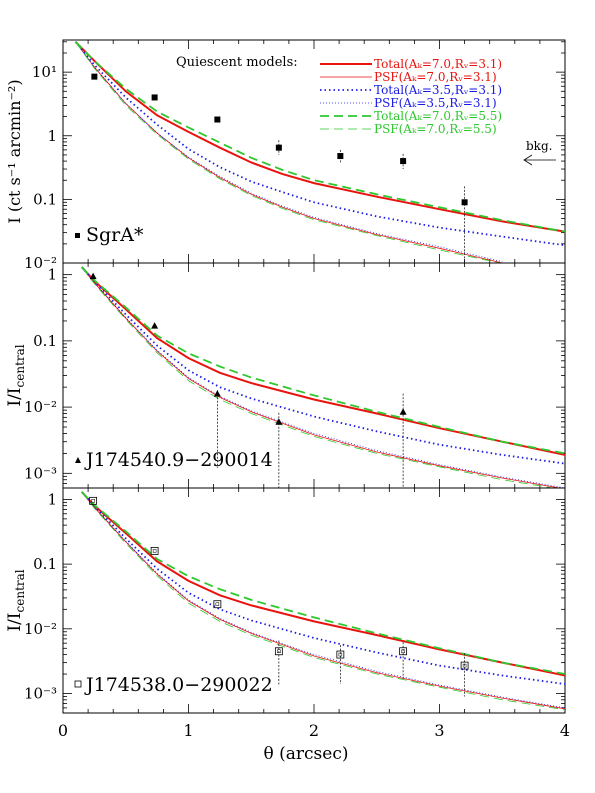 Image resolution: width=595 pixels, height=793 pixels. I want to click on x-tick-label: 4, so click(565, 730).